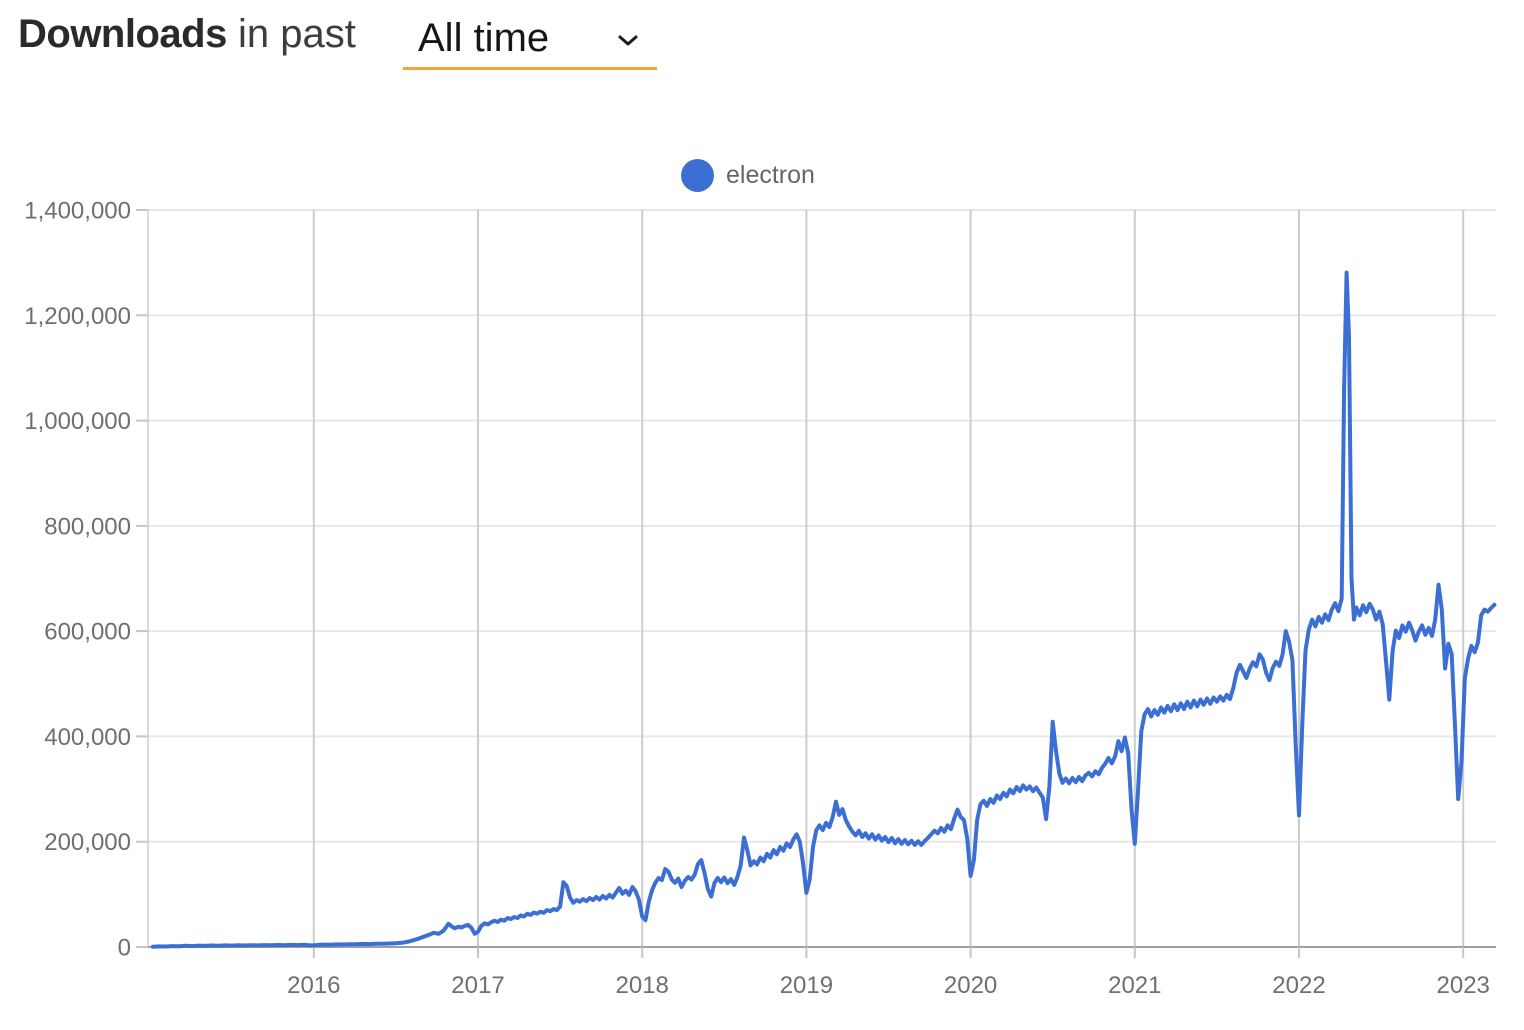 The image size is (1524, 1030). I want to click on legend: electron, so click(748, 175).